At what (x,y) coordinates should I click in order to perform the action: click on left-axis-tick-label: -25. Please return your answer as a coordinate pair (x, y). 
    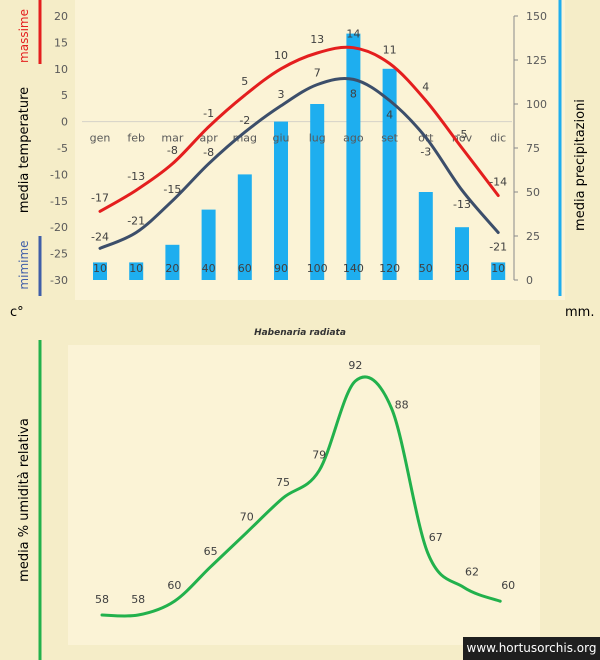
    Looking at the image, I should click on (59, 254).